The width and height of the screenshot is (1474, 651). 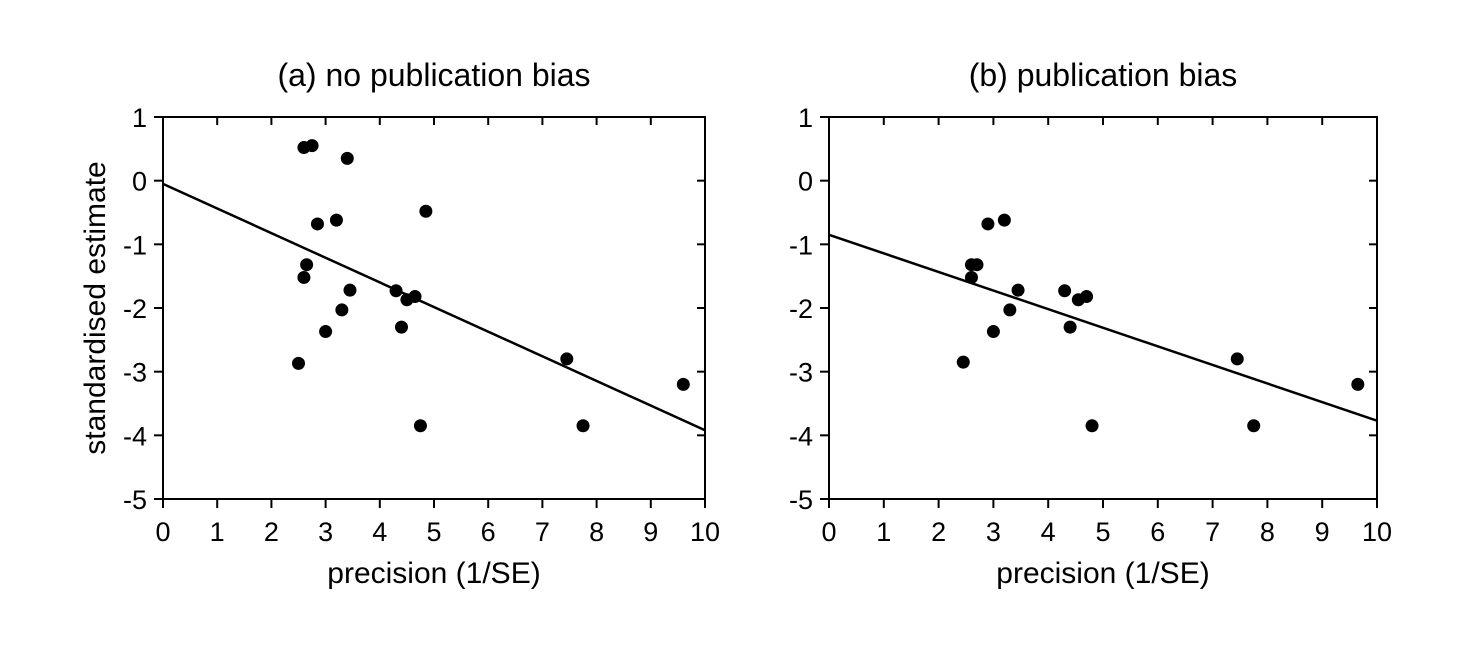 What do you see at coordinates (1103, 75) in the screenshot?
I see `chart-title: (b) publication bias` at bounding box center [1103, 75].